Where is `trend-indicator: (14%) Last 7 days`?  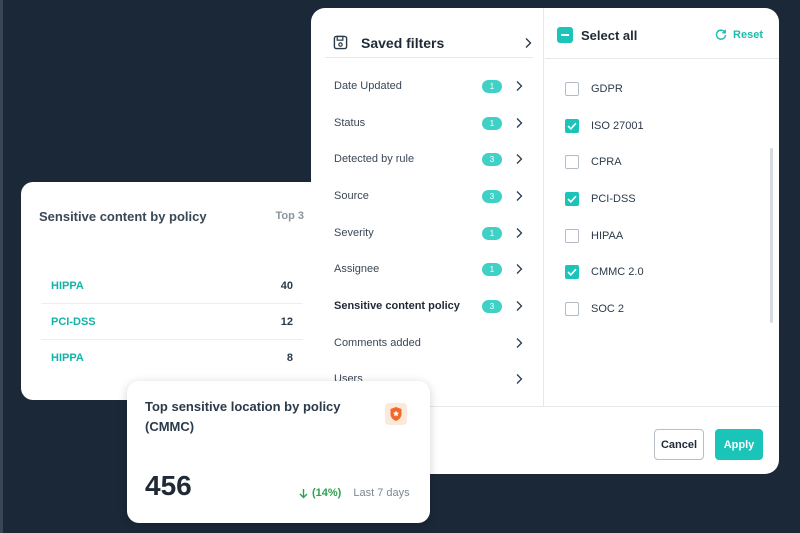
trend-indicator: (14%) Last 7 days is located at coordinates (354, 493).